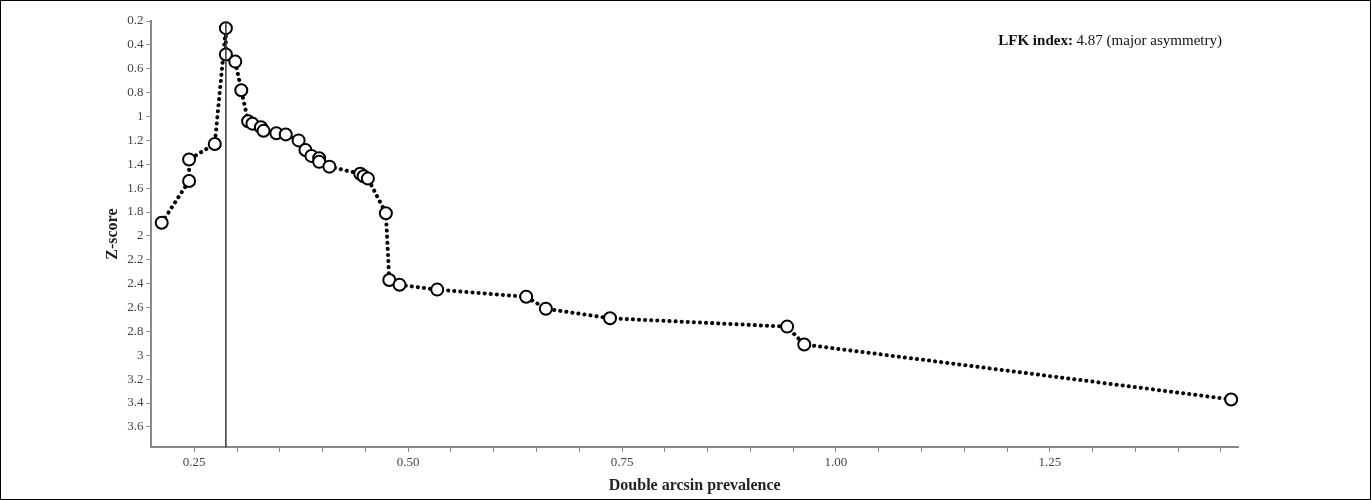  What do you see at coordinates (408, 462) in the screenshot?
I see `x-tick-label: 0.50` at bounding box center [408, 462].